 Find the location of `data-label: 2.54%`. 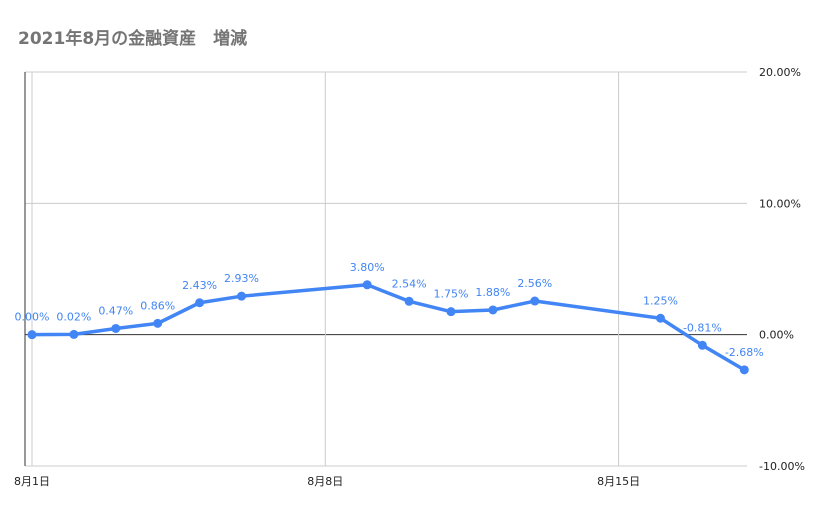

data-label: 2.54% is located at coordinates (409, 283).